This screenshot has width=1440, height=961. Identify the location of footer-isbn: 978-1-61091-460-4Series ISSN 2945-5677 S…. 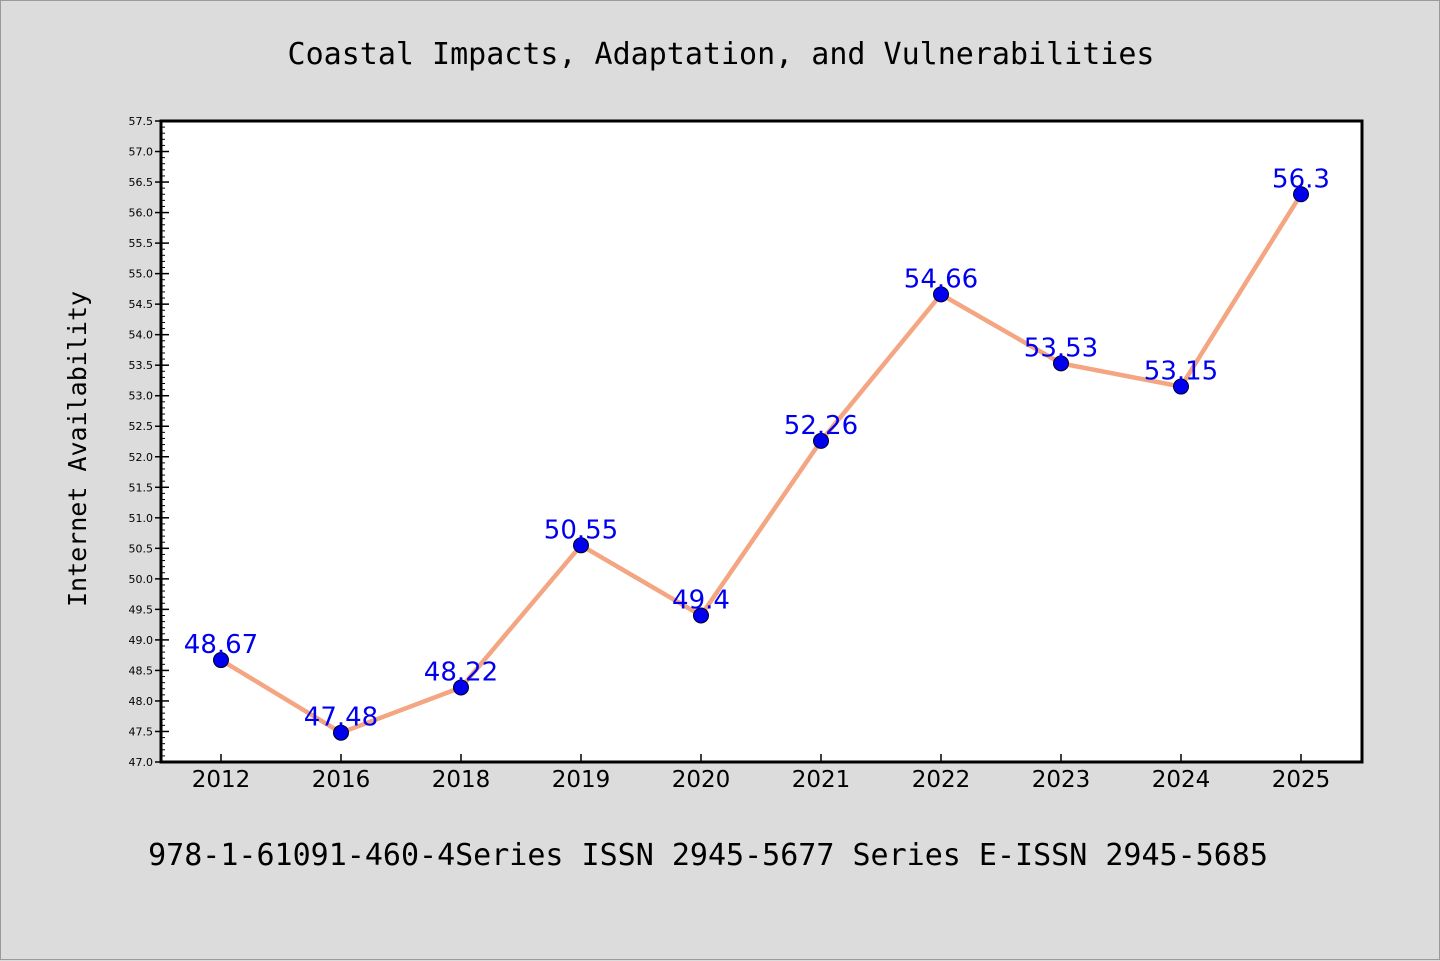
(708, 855).